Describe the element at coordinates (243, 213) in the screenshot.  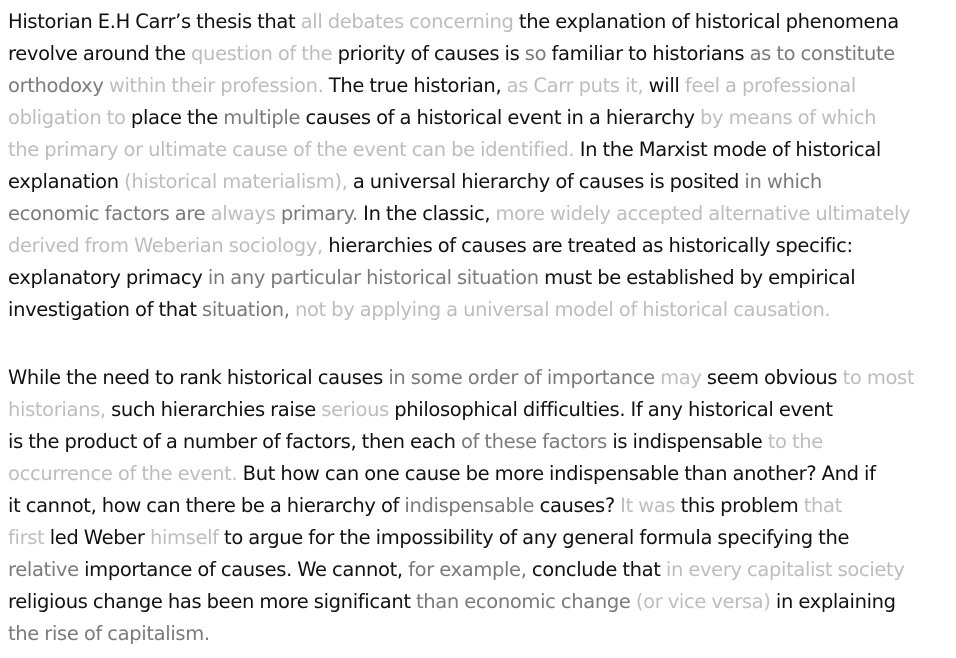
I see `text-segment: always` at that location.